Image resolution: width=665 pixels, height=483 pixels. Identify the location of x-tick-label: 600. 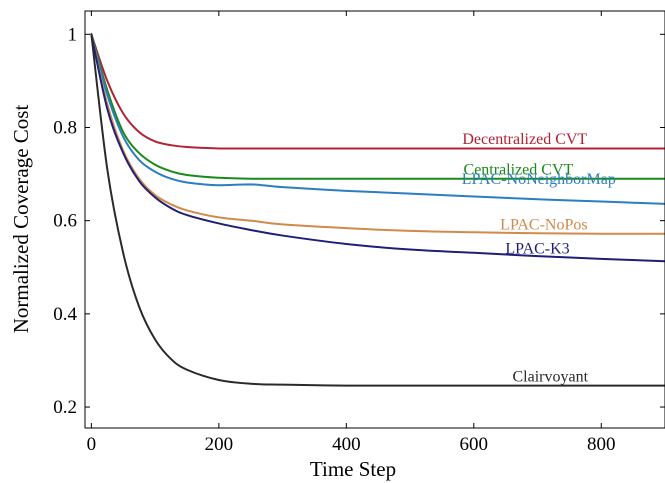
(474, 444).